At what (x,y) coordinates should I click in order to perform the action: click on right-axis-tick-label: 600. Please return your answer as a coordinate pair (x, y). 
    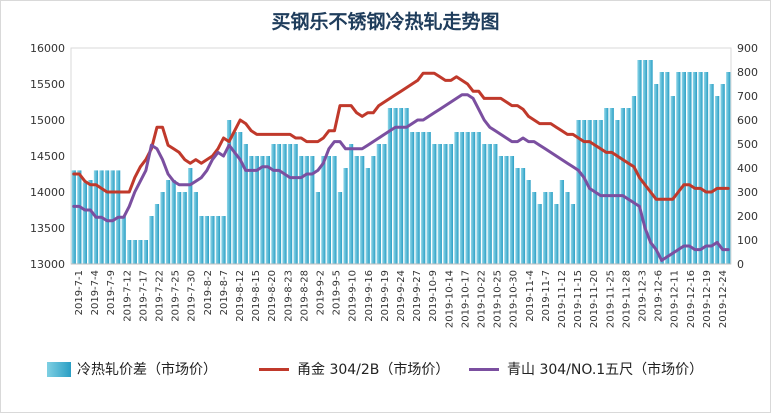
    Looking at the image, I should click on (747, 120).